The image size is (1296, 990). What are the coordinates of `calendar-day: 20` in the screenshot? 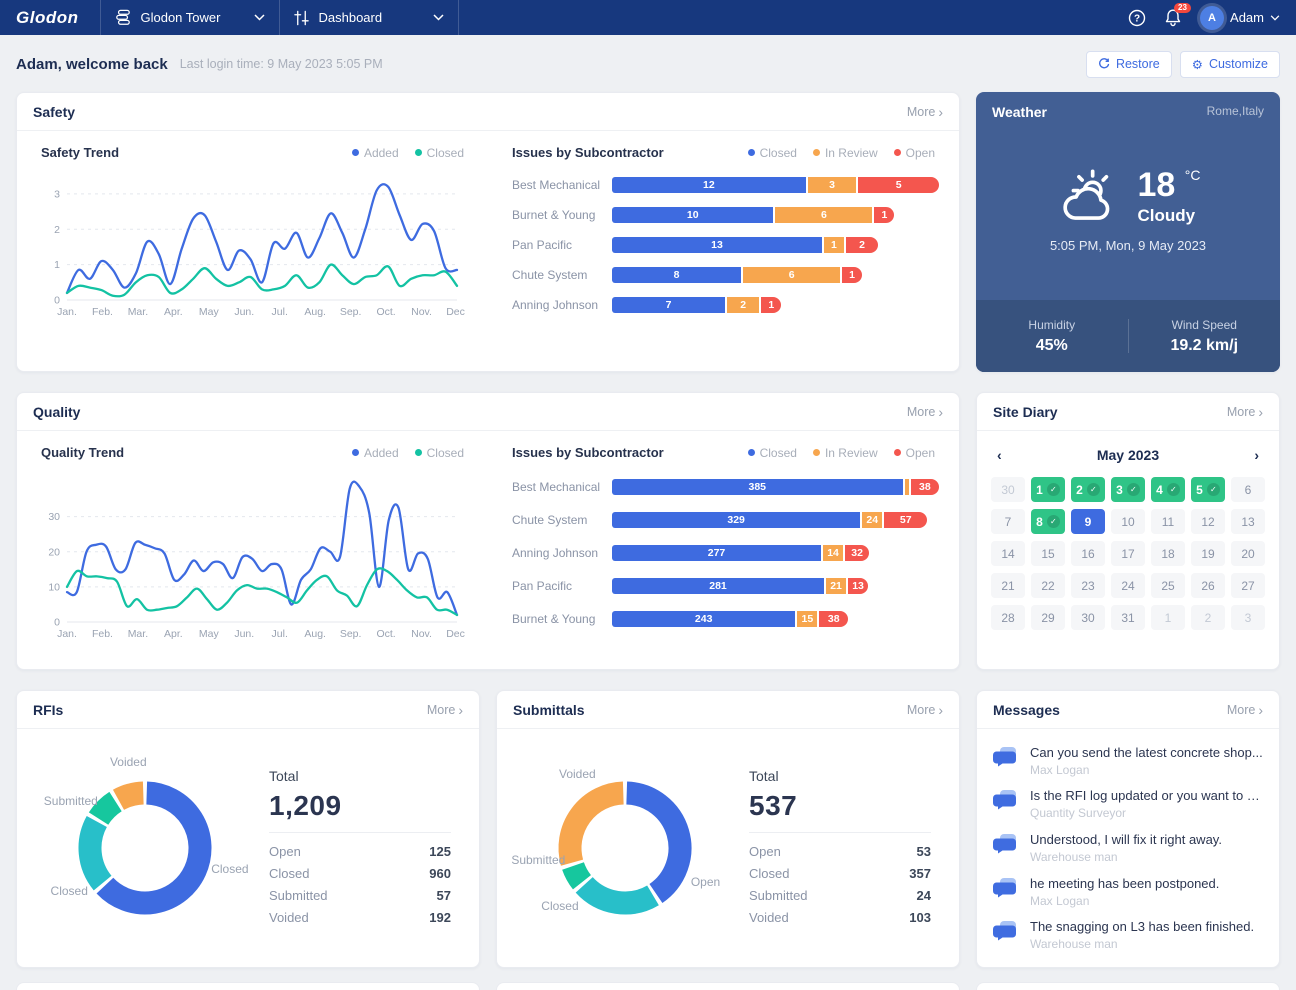 It's located at (1248, 553).